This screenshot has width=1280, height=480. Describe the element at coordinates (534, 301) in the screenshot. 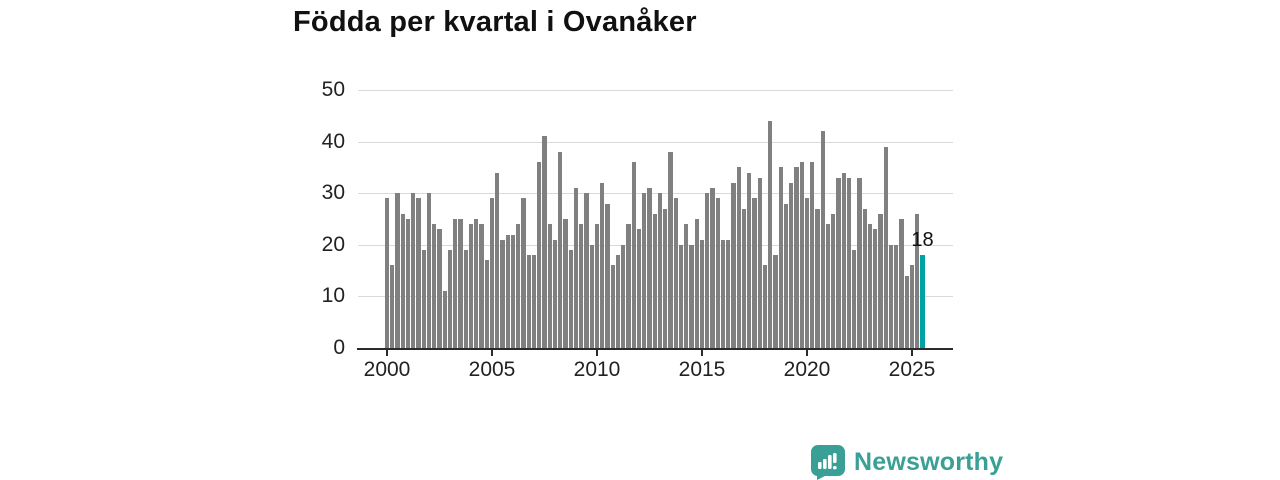

I see `bar-2007-q1` at that location.